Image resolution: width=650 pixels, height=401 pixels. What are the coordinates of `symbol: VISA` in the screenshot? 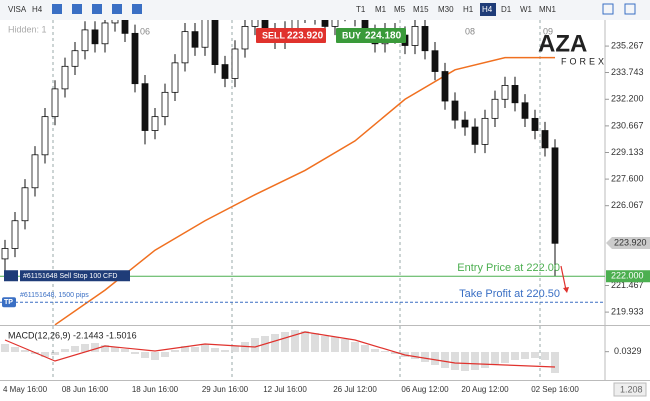 It's located at (17, 9).